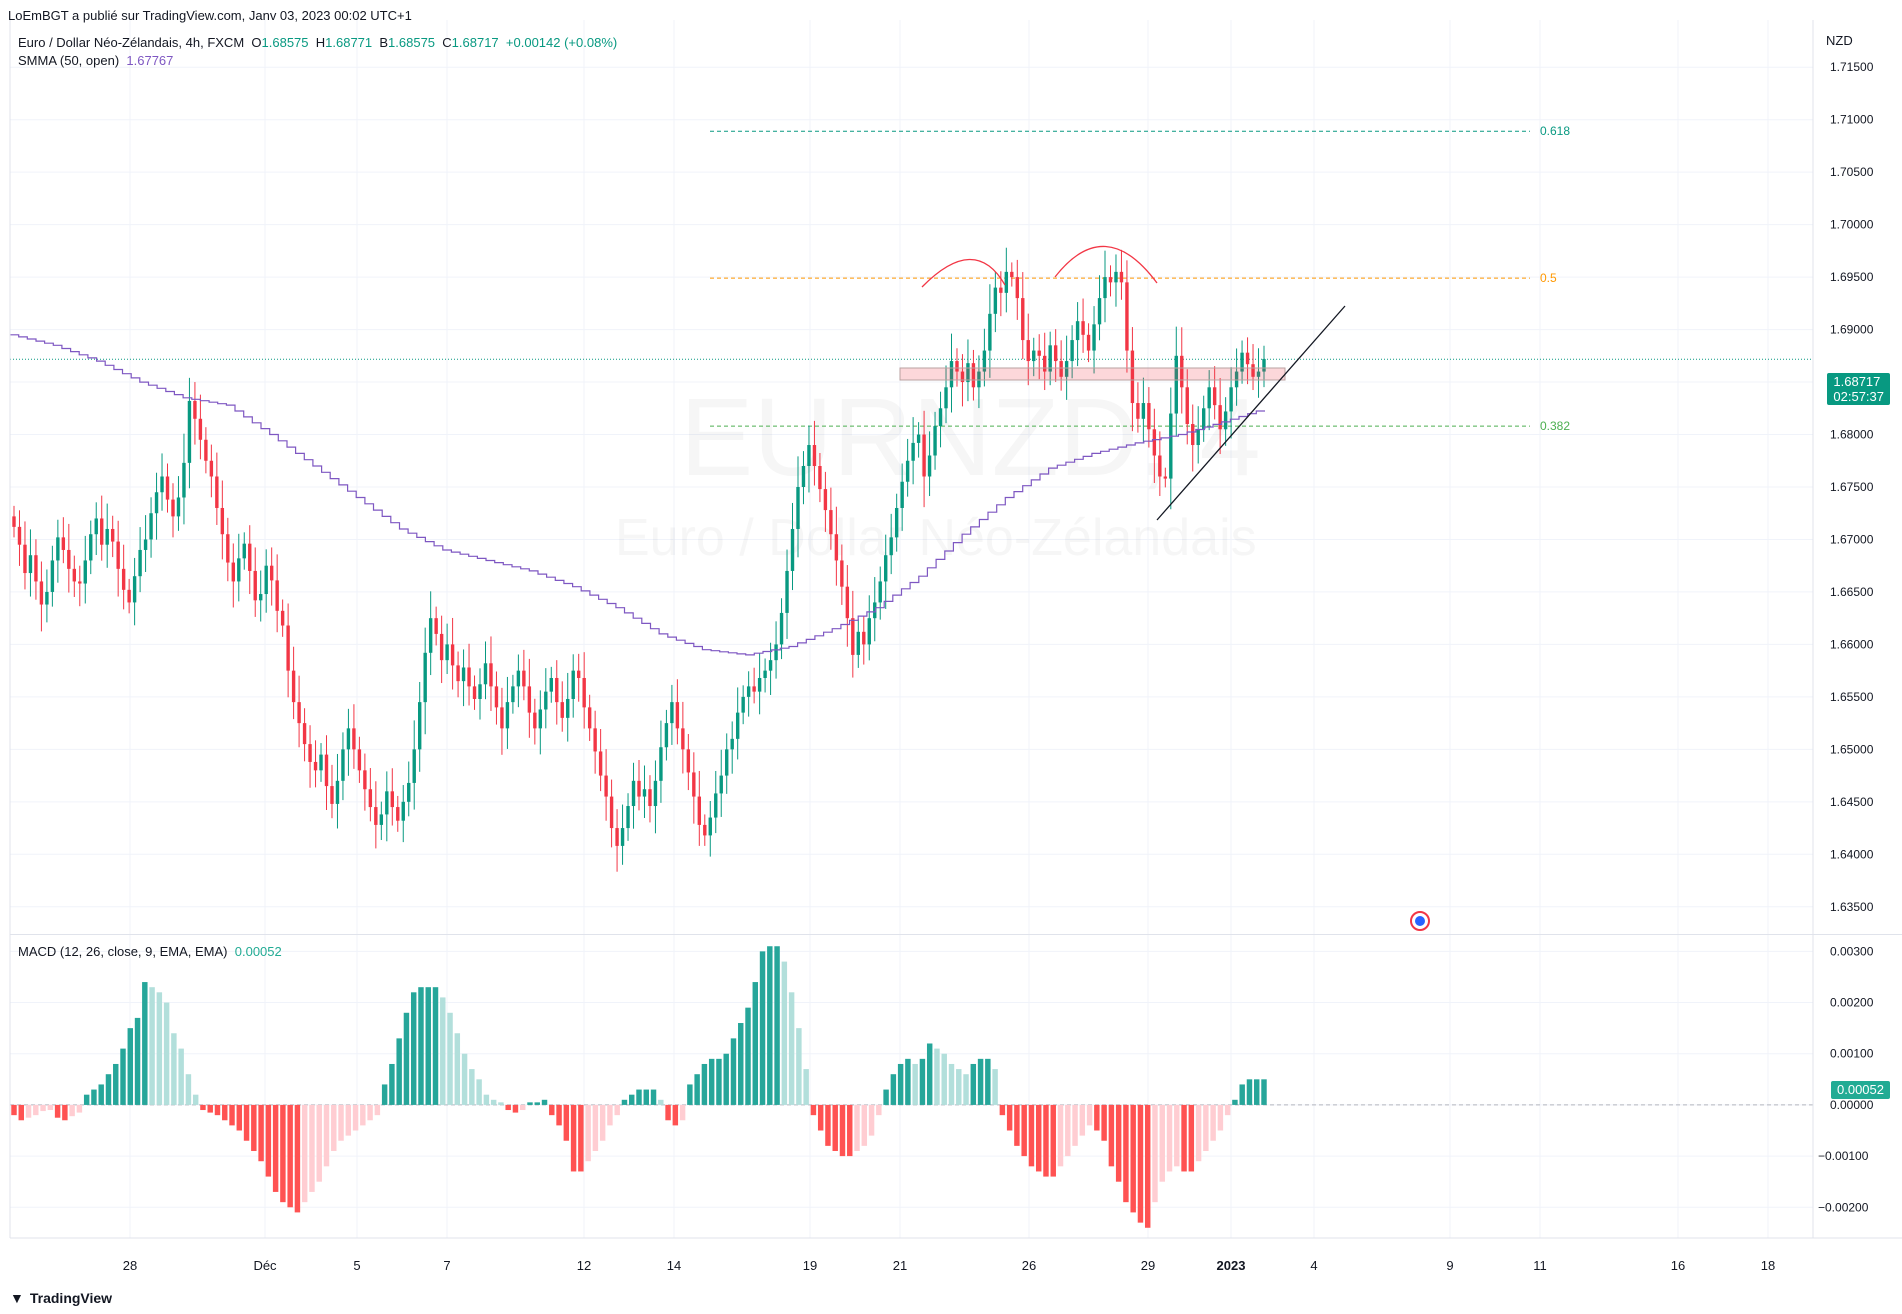 The width and height of the screenshot is (1902, 1314). Describe the element at coordinates (1540, 1265) in the screenshot. I see `x-tick-label: 11` at that location.